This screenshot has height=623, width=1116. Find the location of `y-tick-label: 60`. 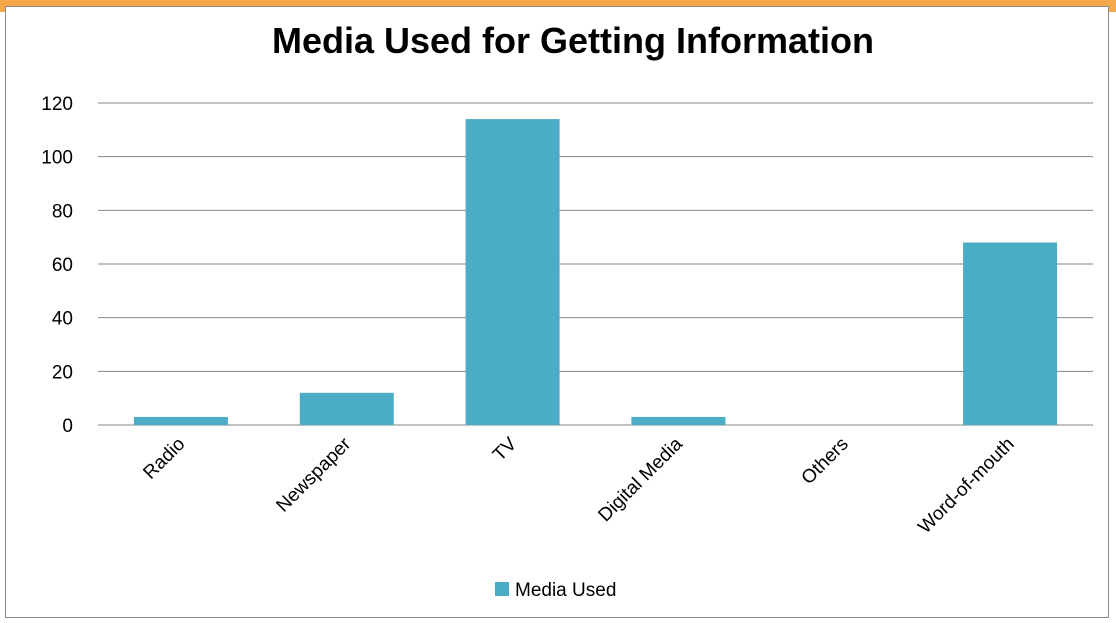

y-tick-label: 60 is located at coordinates (62, 265).